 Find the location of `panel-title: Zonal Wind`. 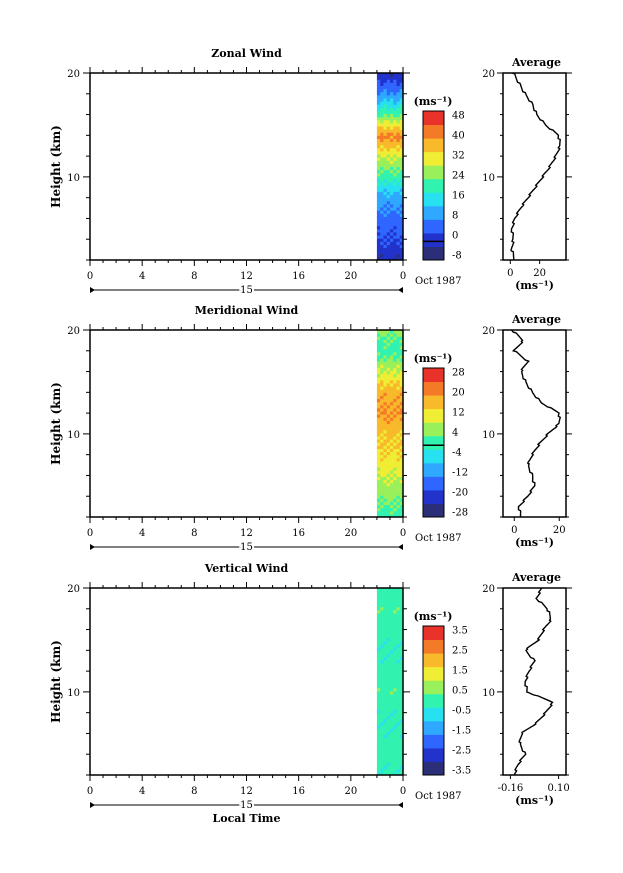

panel-title: Zonal Wind is located at coordinates (246, 53).